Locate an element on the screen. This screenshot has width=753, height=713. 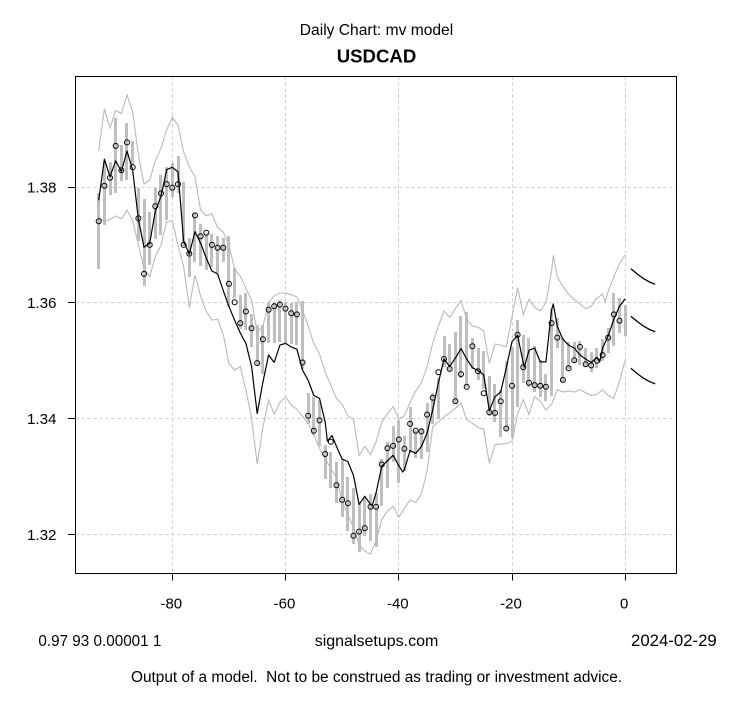
svg-text: -20 is located at coordinates (511, 604).